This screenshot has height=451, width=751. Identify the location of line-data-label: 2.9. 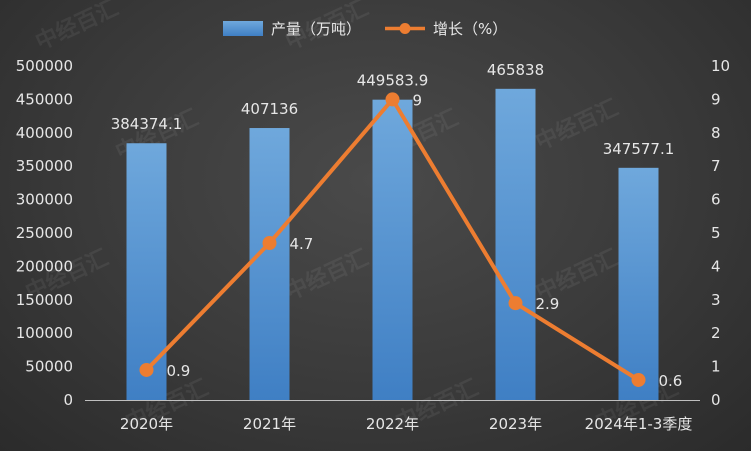
(548, 304).